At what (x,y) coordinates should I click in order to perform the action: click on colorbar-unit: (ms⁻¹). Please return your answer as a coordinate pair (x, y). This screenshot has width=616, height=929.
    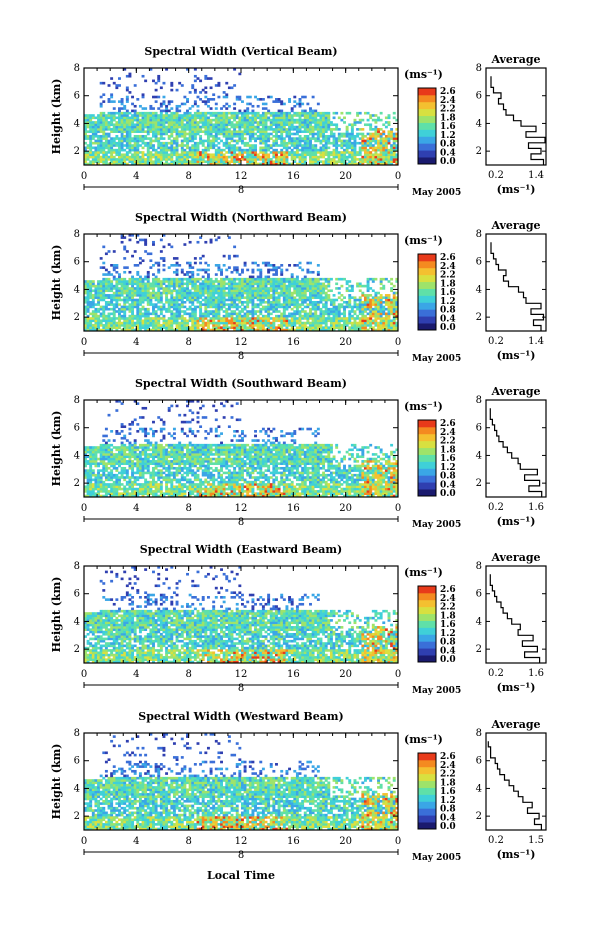
    Looking at the image, I should click on (423, 406).